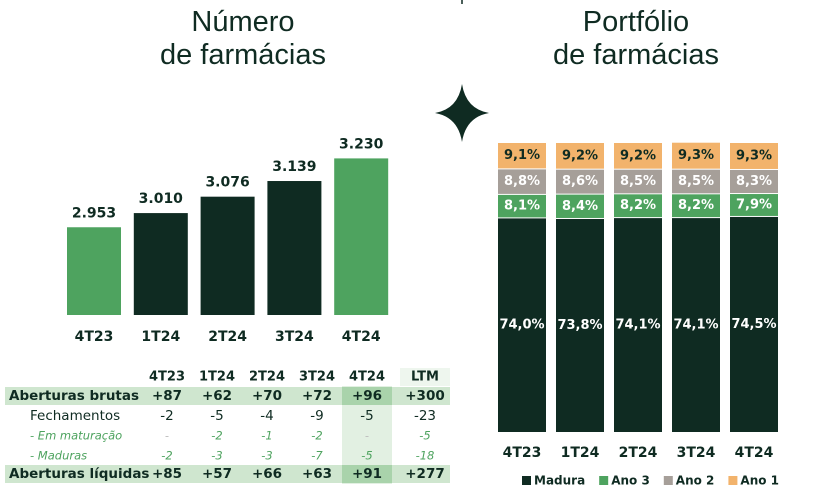  I want to click on table-cell: +91, so click(367, 474).